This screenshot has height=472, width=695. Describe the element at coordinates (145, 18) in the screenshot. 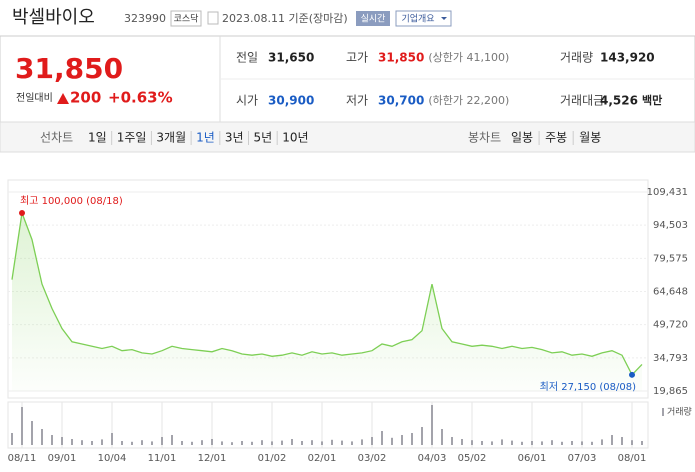

I see `stock-code: 323990` at that location.